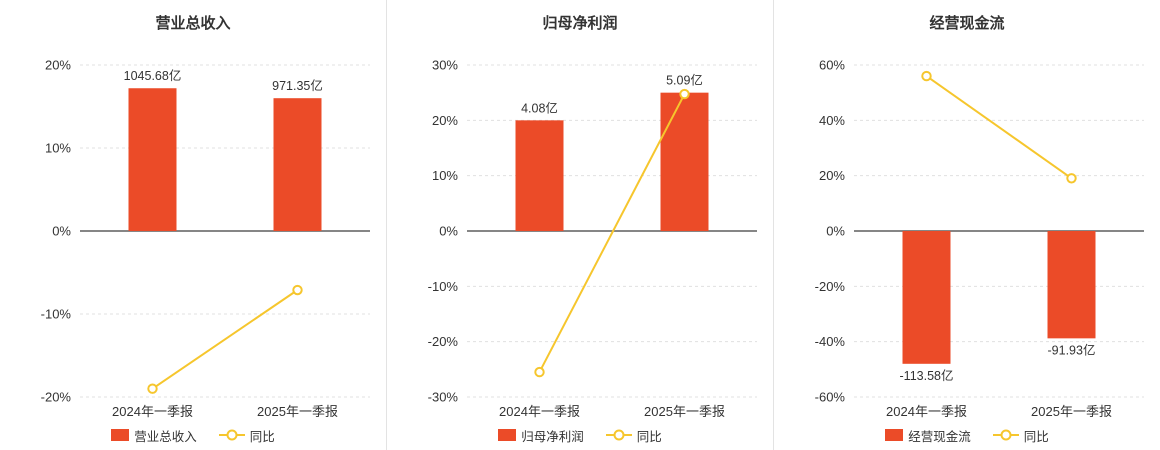 The width and height of the screenshot is (1160, 450). What do you see at coordinates (552, 436) in the screenshot?
I see `legend-label: 归母净利润` at bounding box center [552, 436].